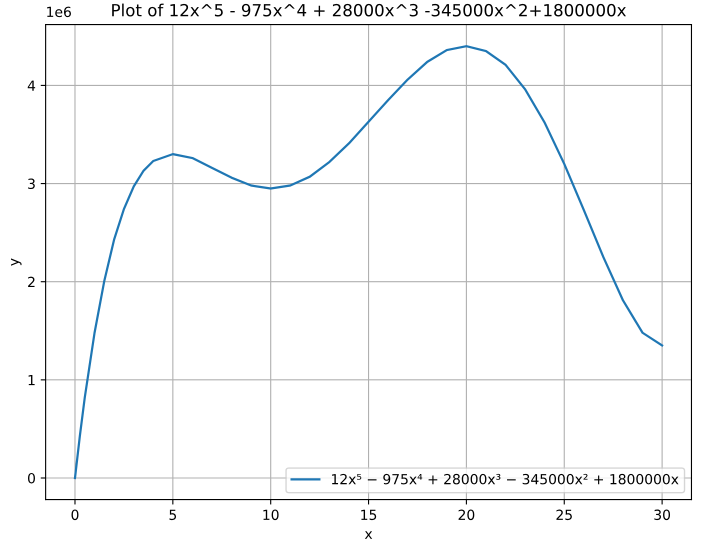 The image size is (702, 546). What do you see at coordinates (368, 535) in the screenshot?
I see `x-axis-title: x` at bounding box center [368, 535].